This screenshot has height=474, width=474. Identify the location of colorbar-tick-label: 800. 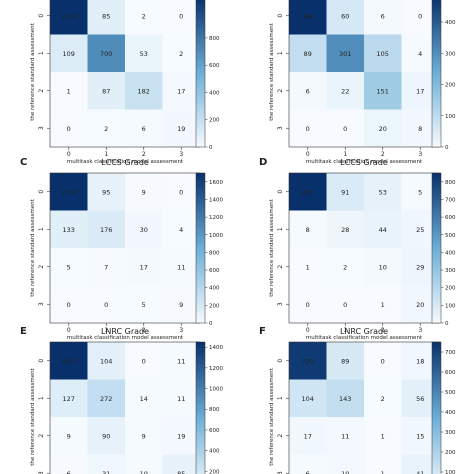
(214, 410).